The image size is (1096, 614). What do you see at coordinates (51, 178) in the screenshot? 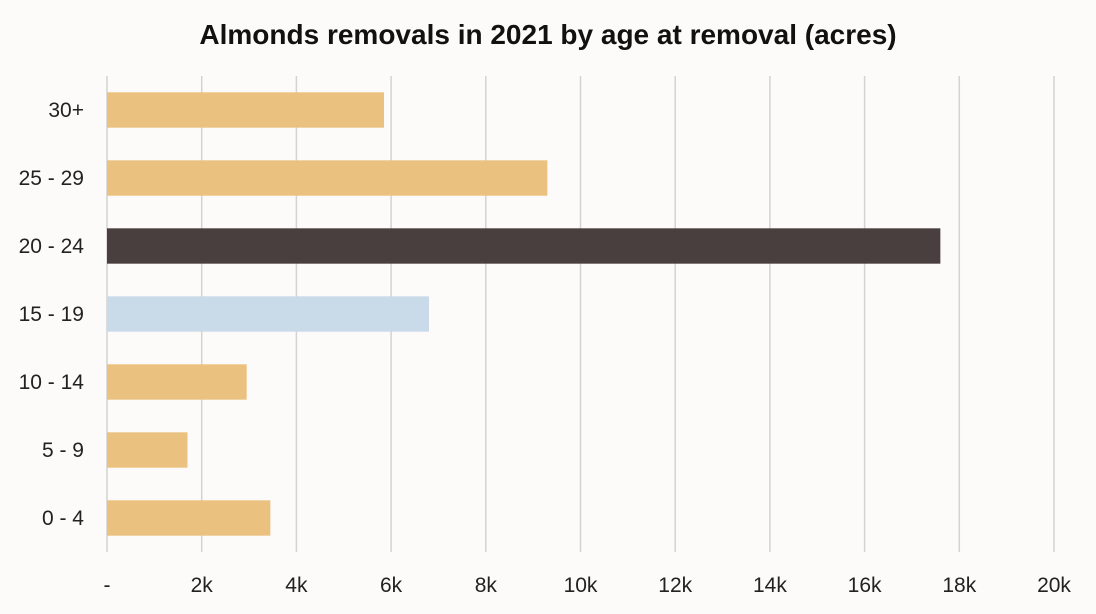
I see `y-tick-label-1: 25 - 29` at bounding box center [51, 178].